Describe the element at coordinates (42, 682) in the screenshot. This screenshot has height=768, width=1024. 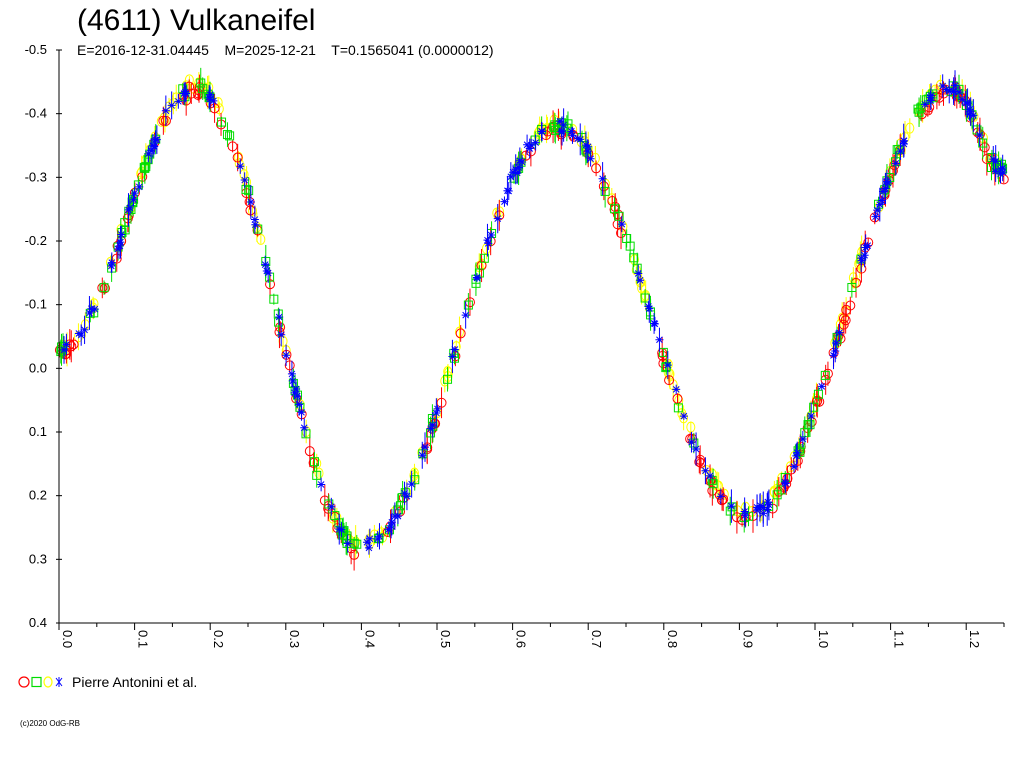
I see `legend-markers` at that location.